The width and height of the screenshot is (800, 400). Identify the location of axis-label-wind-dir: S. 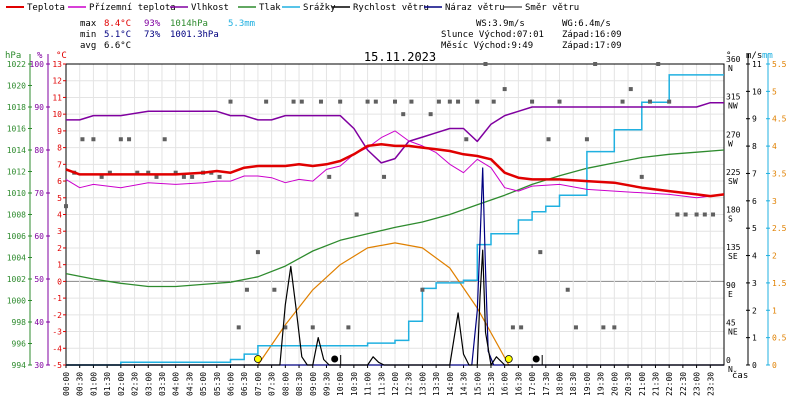
(730, 219).